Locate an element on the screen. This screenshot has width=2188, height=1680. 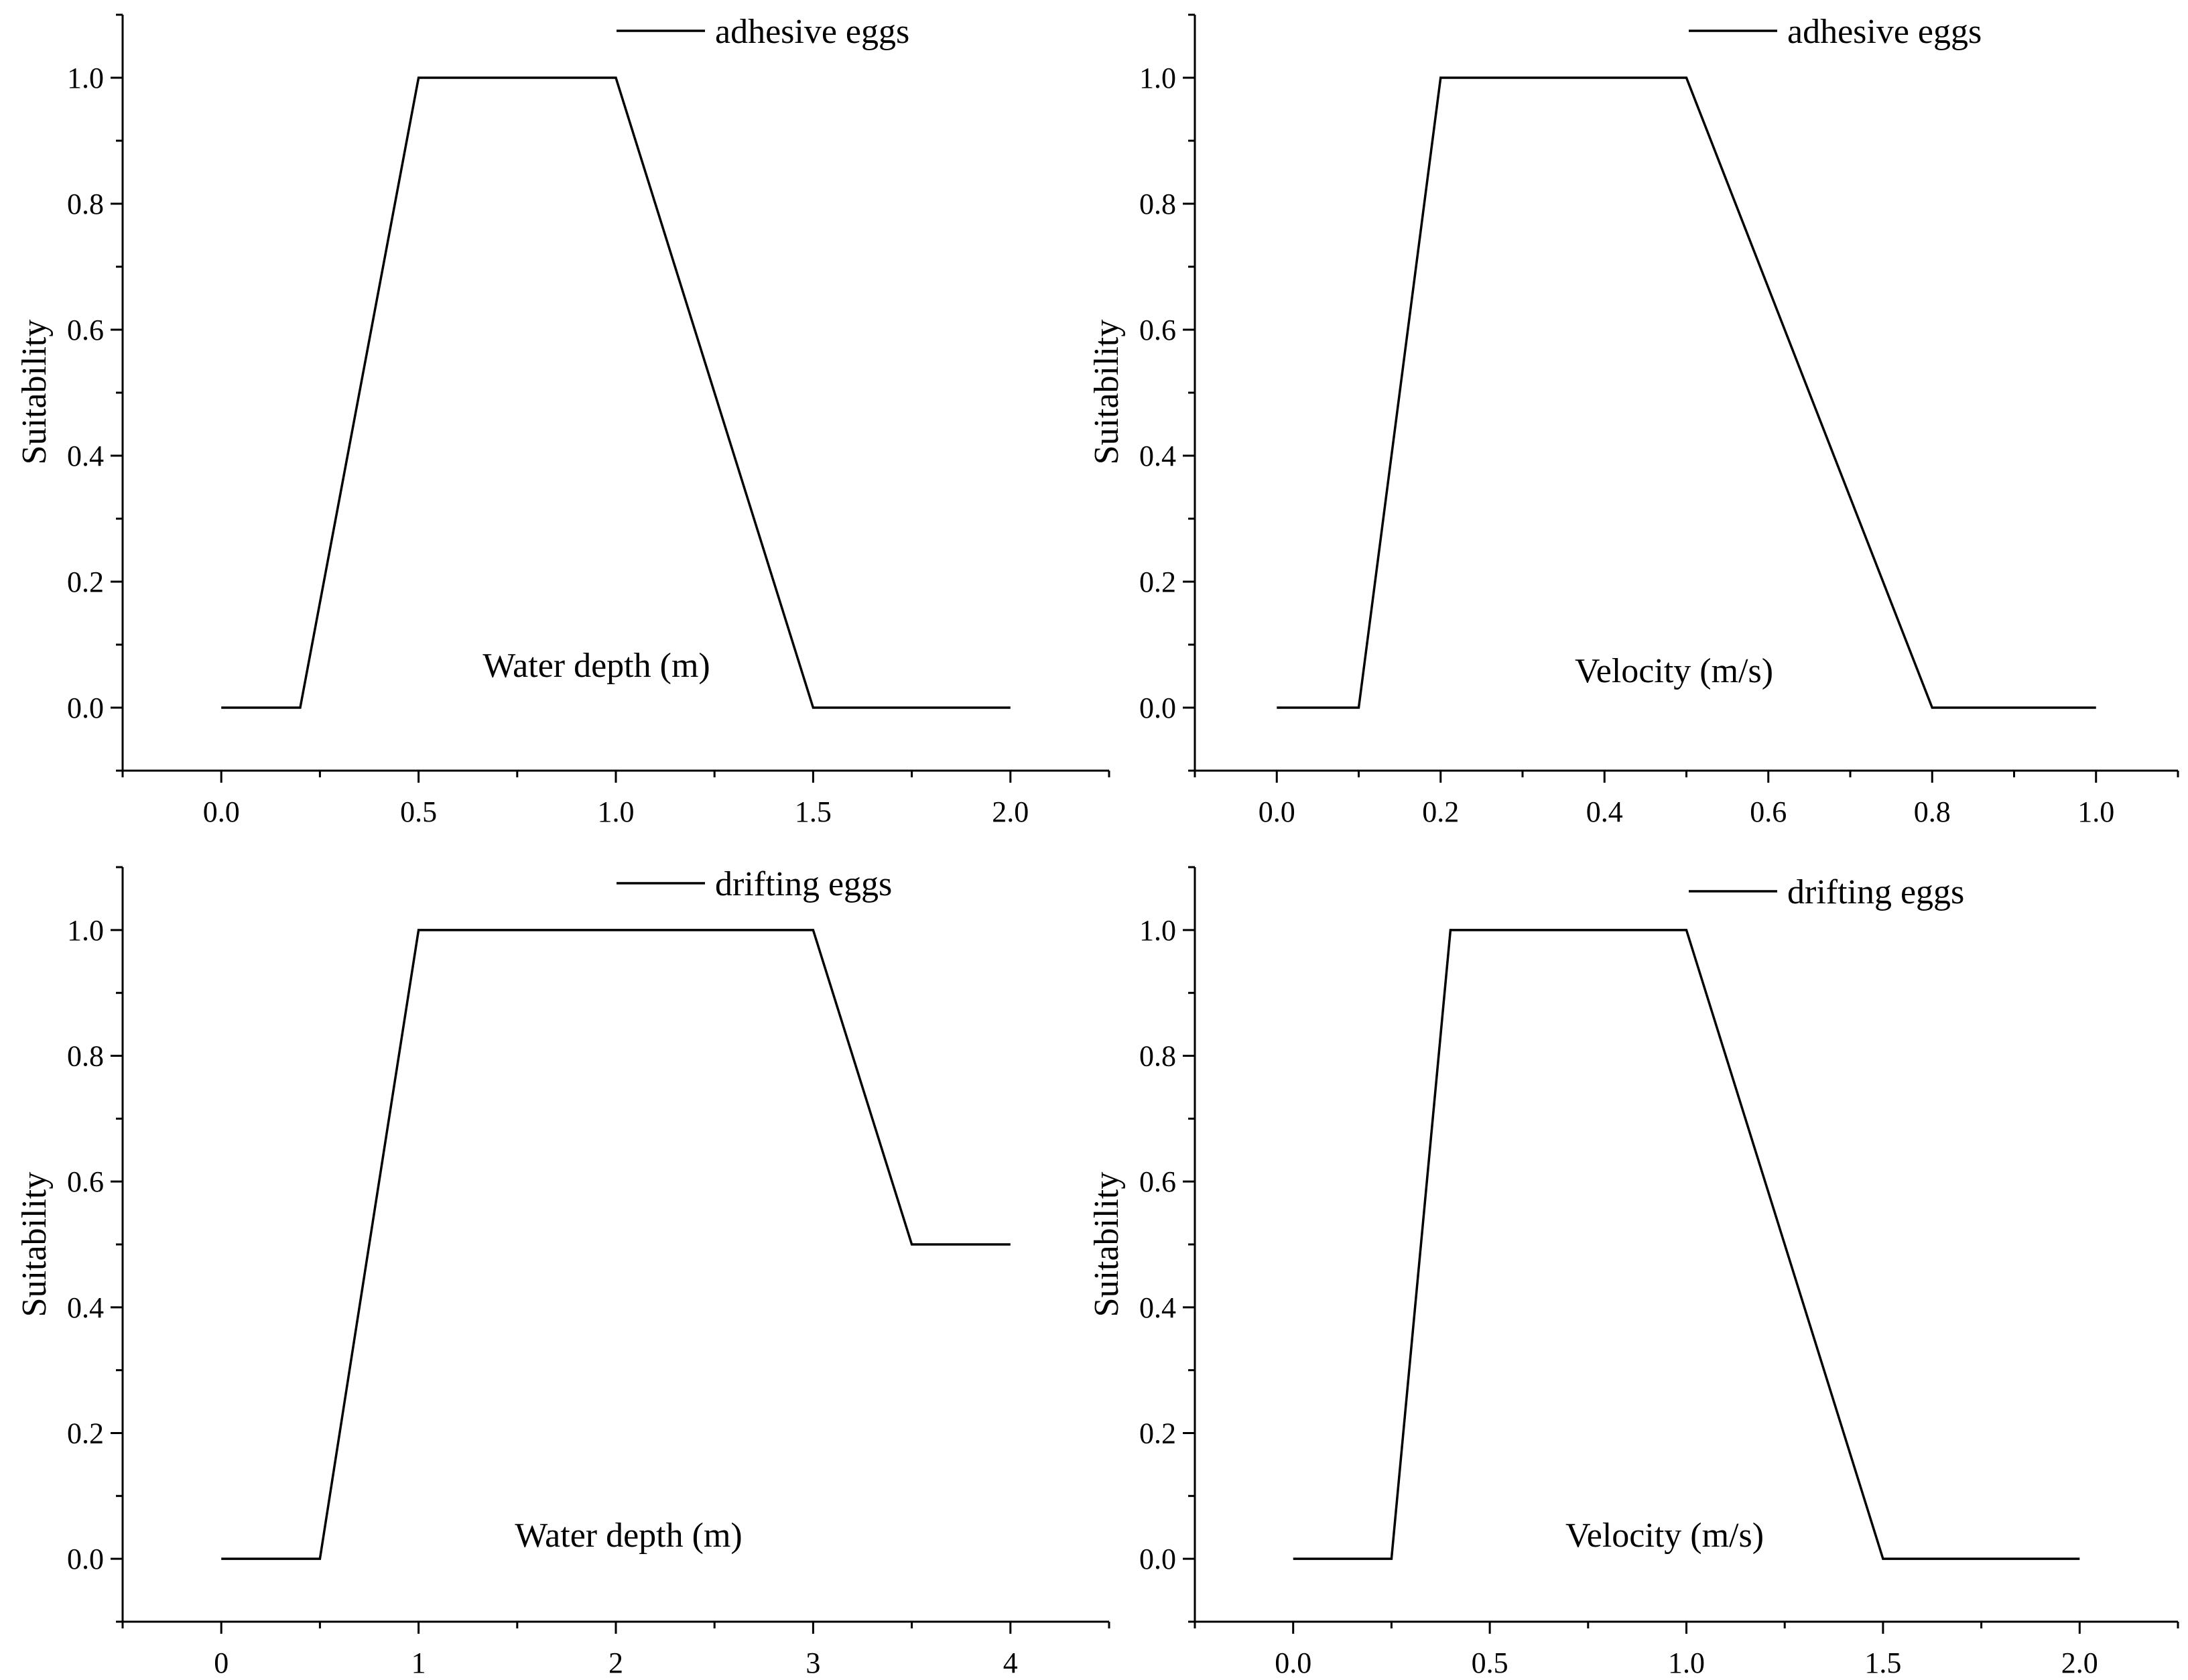
x-tick-label: 0.6 is located at coordinates (1768, 811).